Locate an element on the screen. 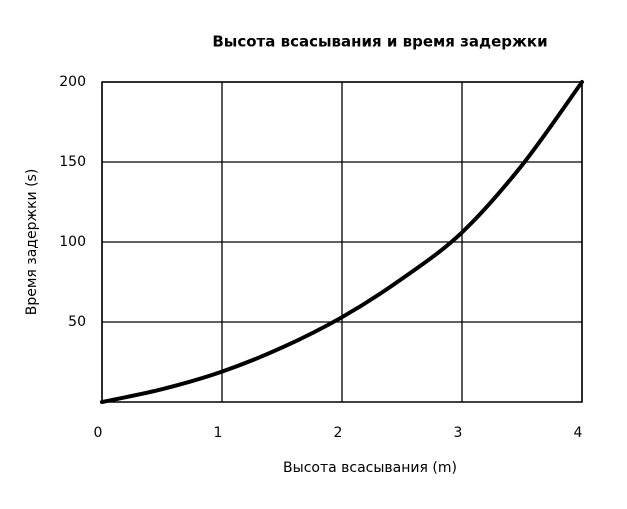  y-tick-label: 100 is located at coordinates (72, 242).